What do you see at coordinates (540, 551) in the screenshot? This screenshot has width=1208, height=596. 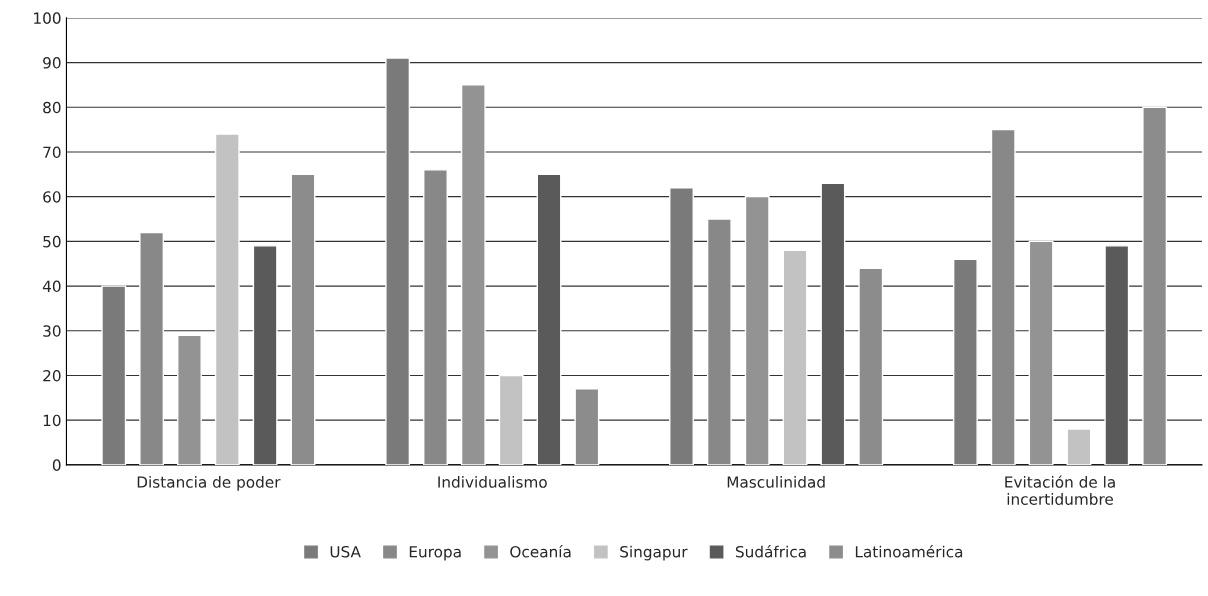 I see `legend-label: Oceanía` at bounding box center [540, 551].